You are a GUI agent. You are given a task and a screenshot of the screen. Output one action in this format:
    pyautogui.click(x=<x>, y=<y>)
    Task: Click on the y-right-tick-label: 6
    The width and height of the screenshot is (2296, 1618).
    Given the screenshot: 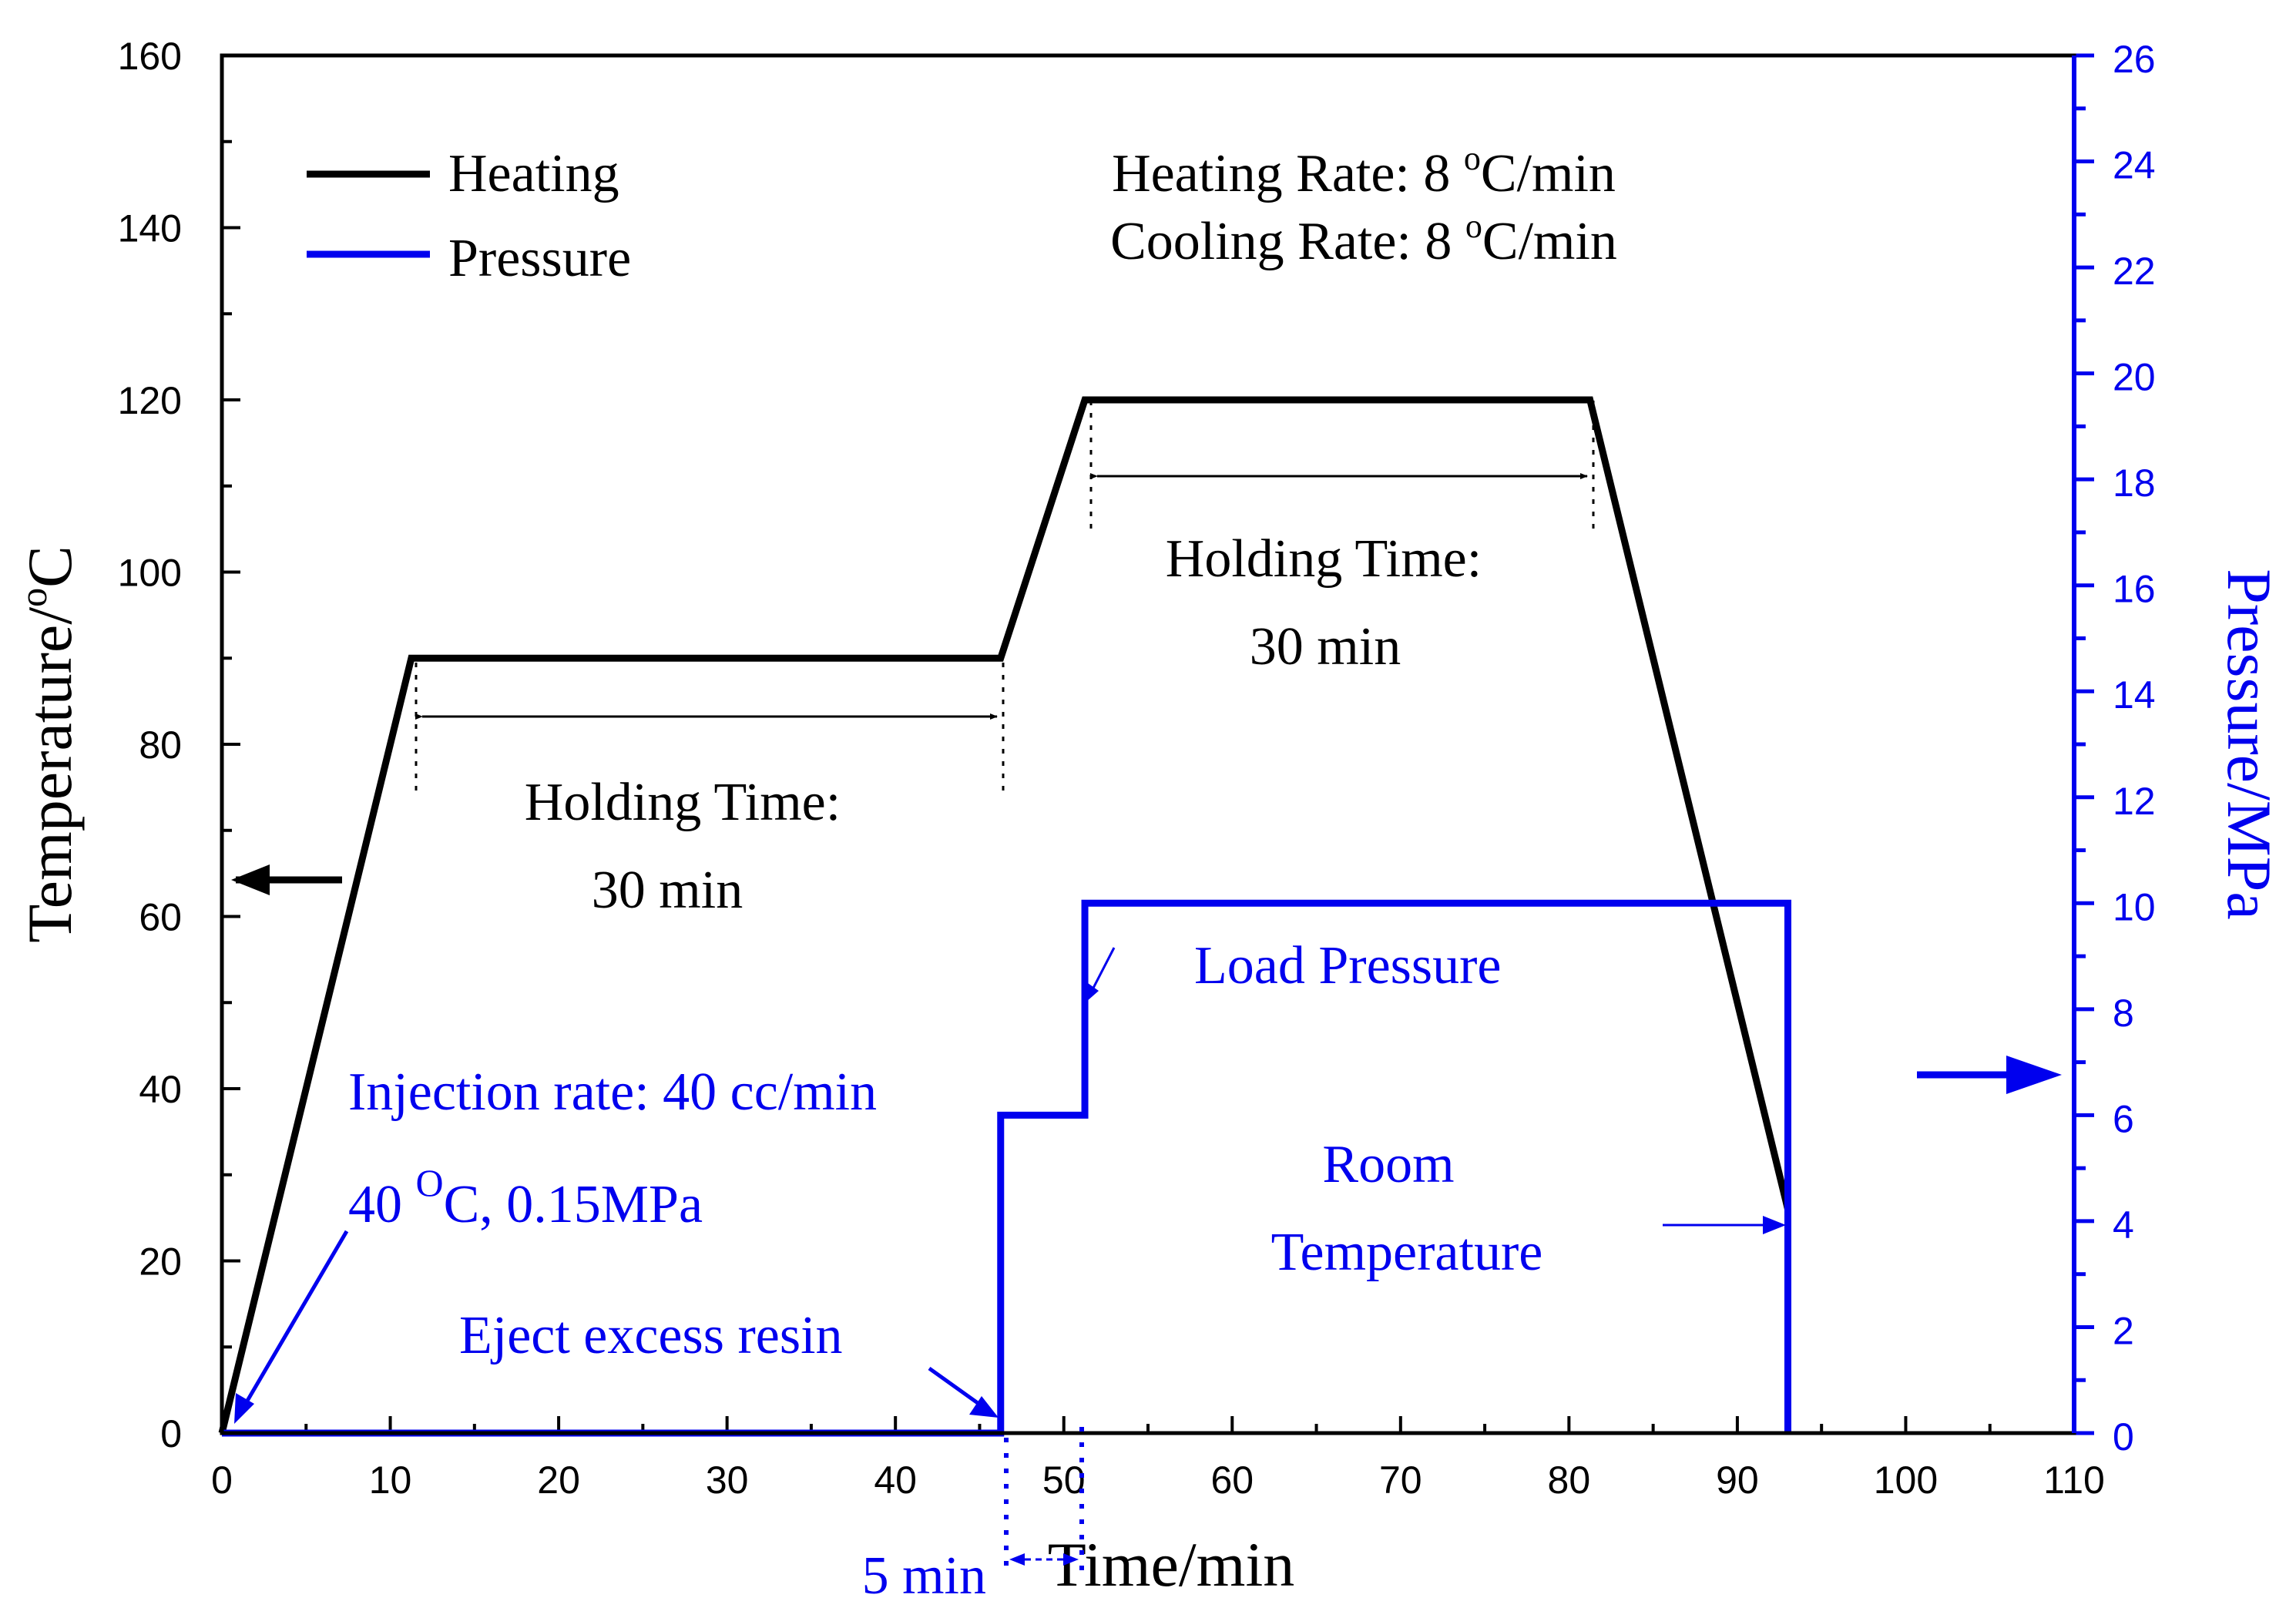 What is the action you would take?
    pyautogui.click(x=2124, y=1118)
    